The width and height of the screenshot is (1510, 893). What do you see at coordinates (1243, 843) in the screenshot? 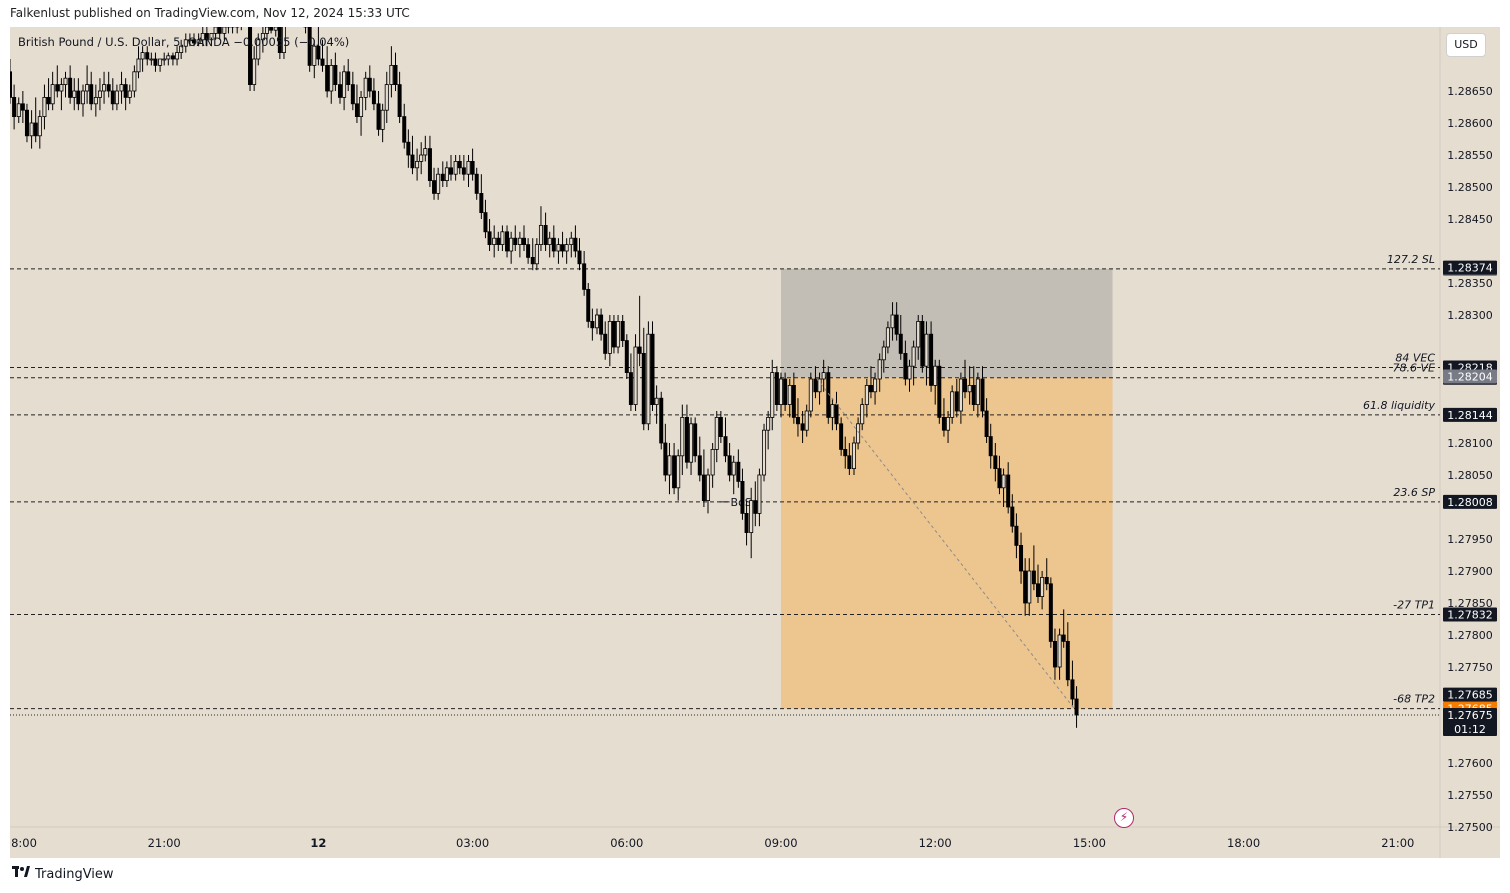
I see `x-tick-8: 18:00` at bounding box center [1243, 843].